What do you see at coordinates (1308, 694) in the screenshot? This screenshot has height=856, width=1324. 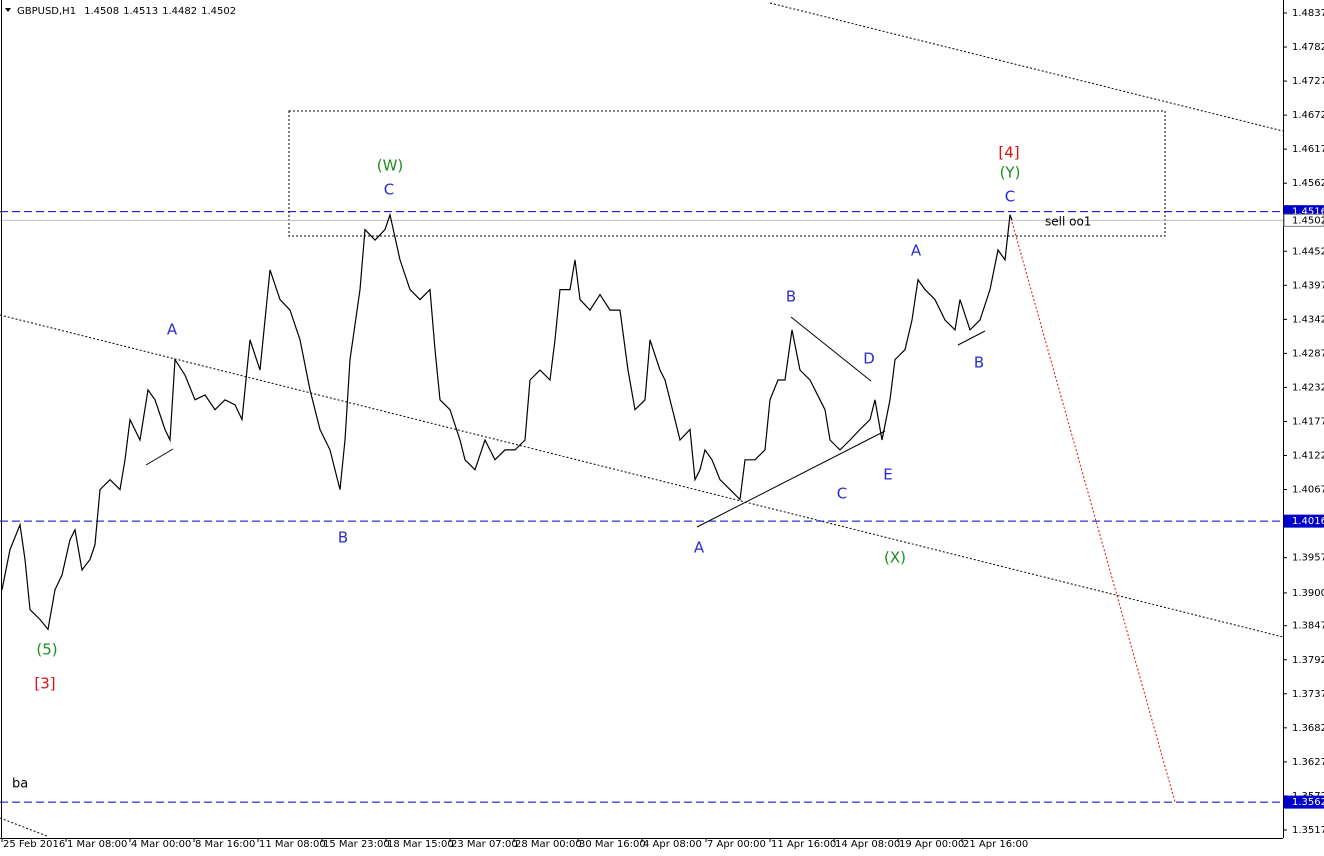 I see `y-tick-label: 1.3737` at bounding box center [1308, 694].